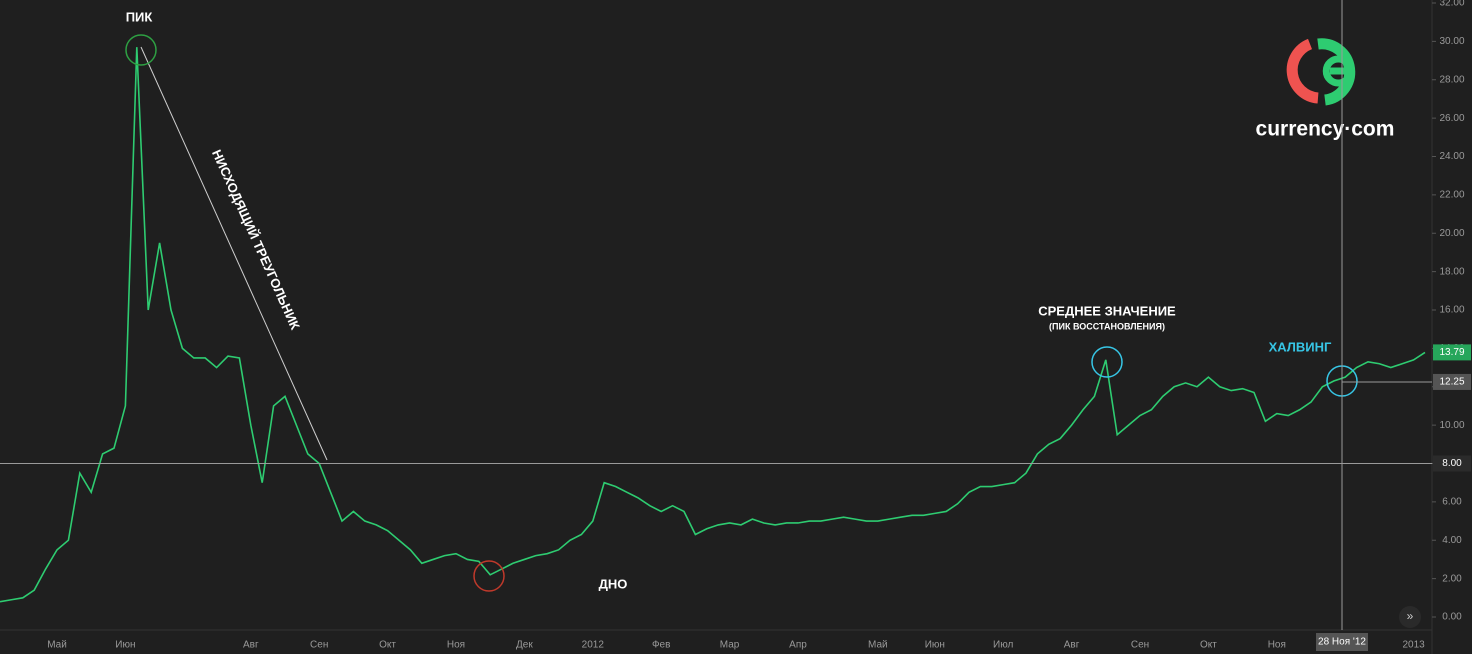  Describe the element at coordinates (1451, 425) in the screenshot. I see `y-tick-label: 10.00` at that location.